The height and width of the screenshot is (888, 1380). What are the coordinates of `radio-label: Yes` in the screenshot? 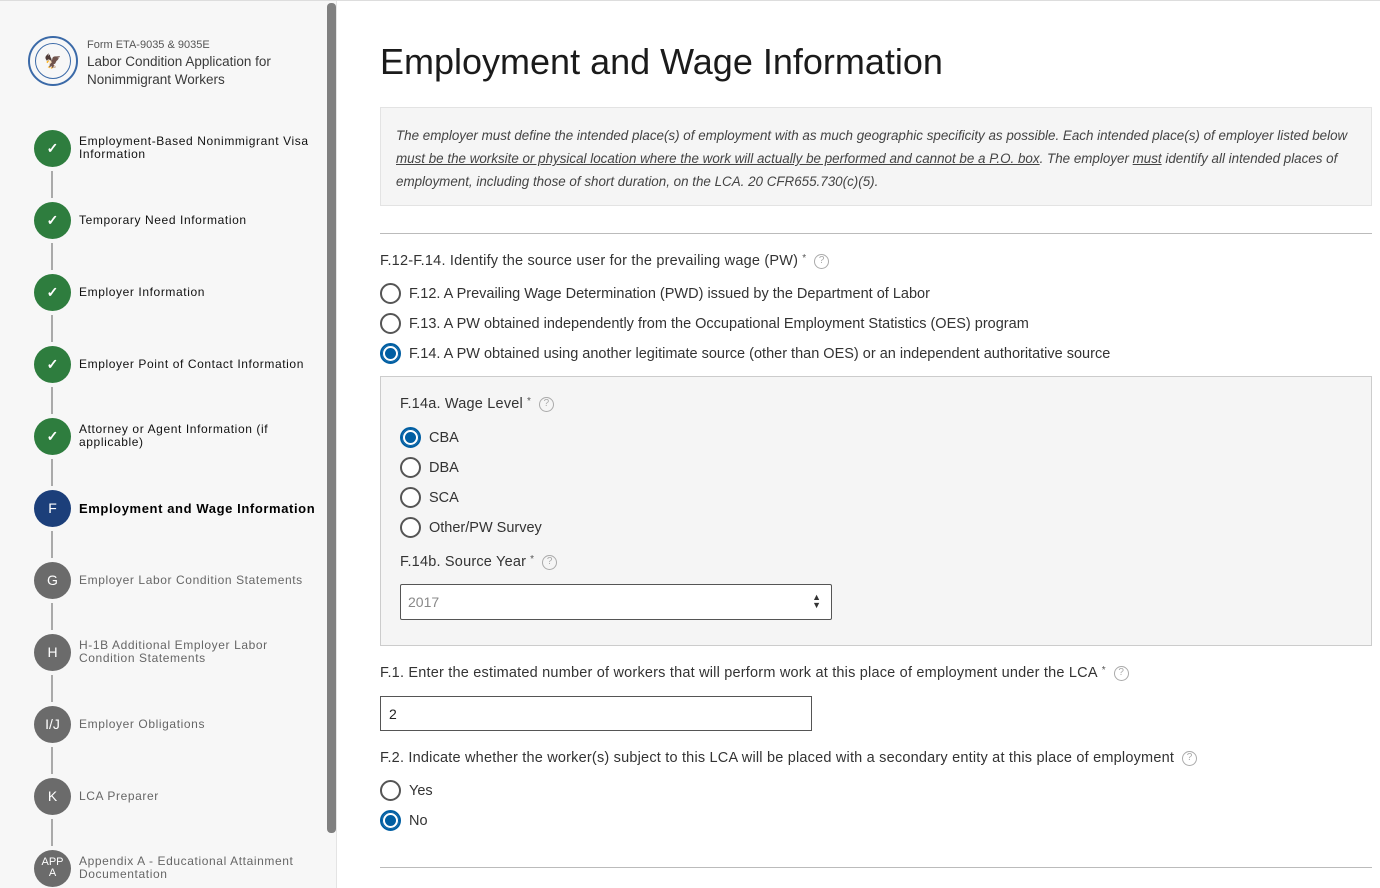 It's located at (421, 790).